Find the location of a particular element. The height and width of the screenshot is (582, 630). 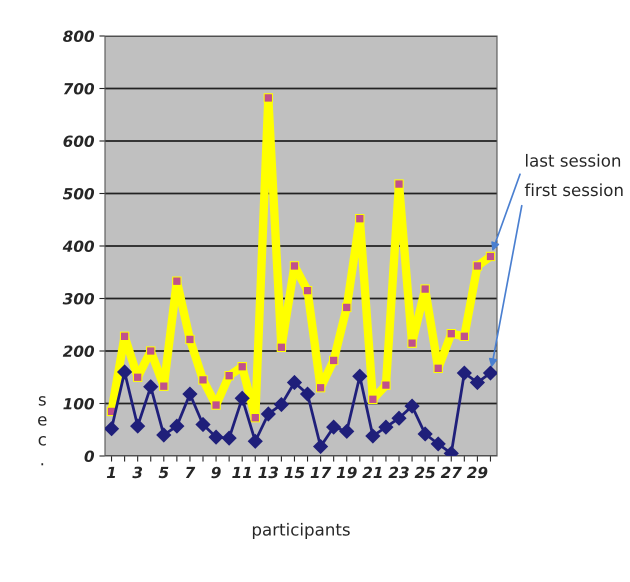

y-tick-label: 400 is located at coordinates (78, 246).